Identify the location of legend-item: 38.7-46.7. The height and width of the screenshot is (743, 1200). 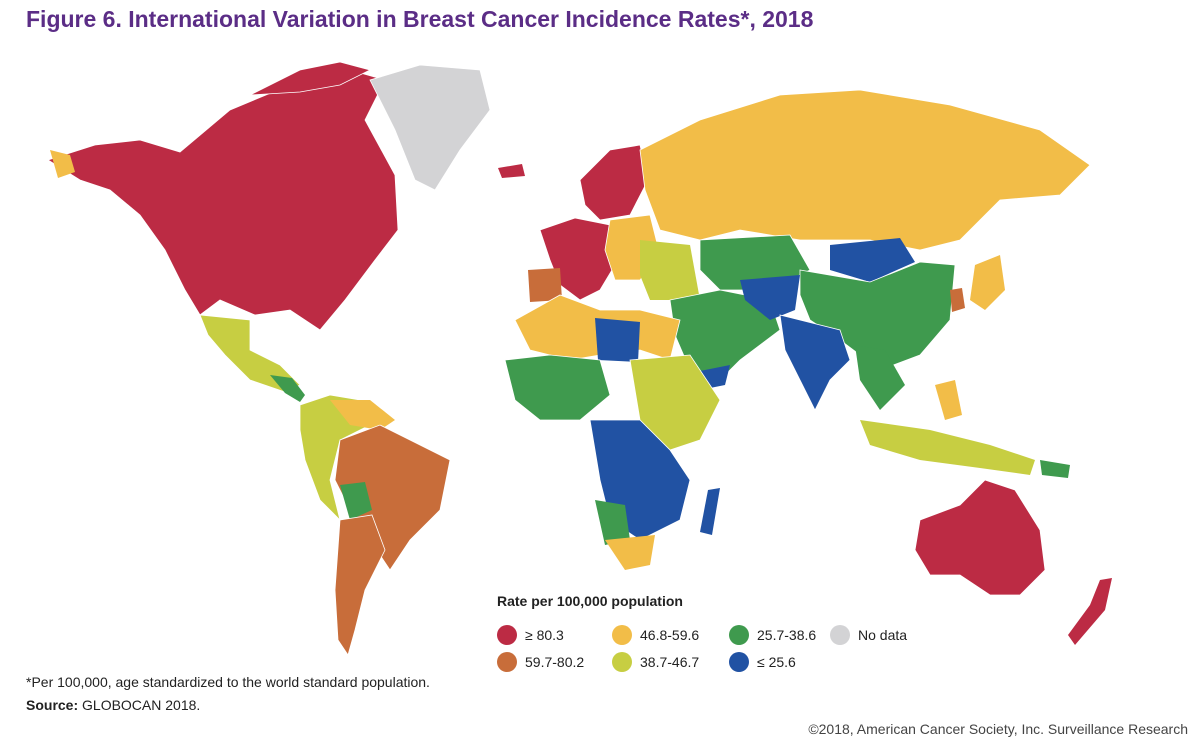
(655, 662).